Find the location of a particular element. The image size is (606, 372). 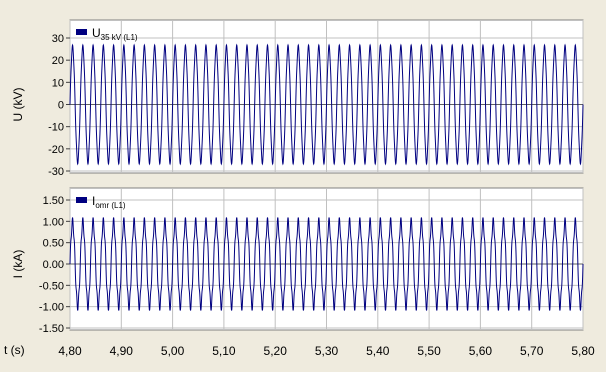

x-tick-label: 5,30 is located at coordinates (327, 351).